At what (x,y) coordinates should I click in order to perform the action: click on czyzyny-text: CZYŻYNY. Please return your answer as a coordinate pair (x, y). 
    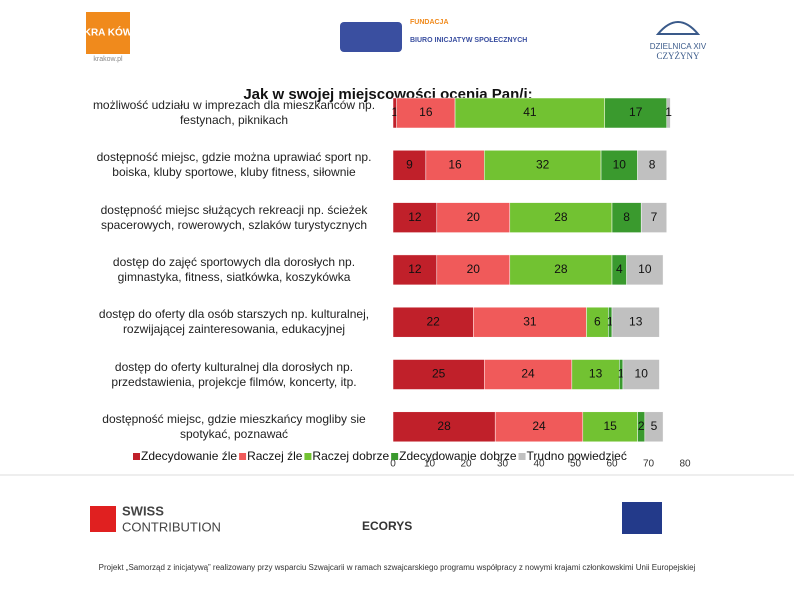
    Looking at the image, I should click on (678, 56).